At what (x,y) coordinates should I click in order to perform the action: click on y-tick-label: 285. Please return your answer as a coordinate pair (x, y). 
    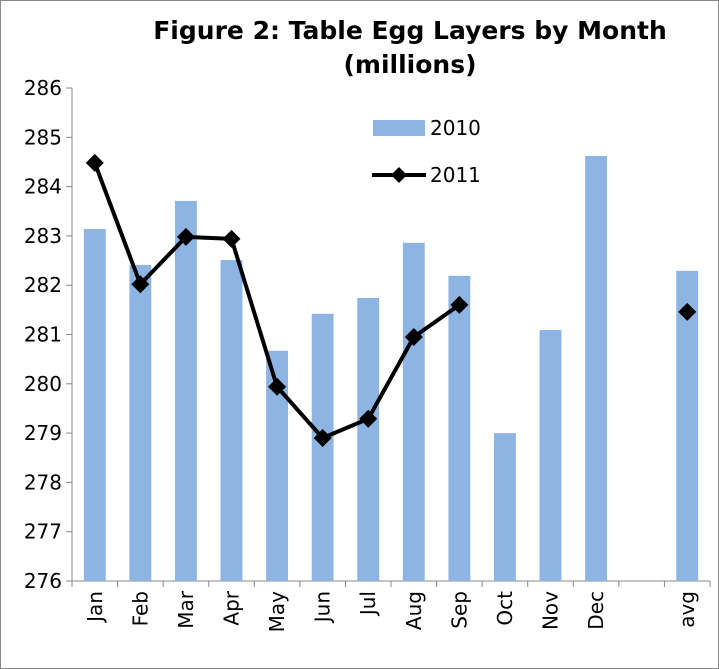
    Looking at the image, I should click on (43, 137).